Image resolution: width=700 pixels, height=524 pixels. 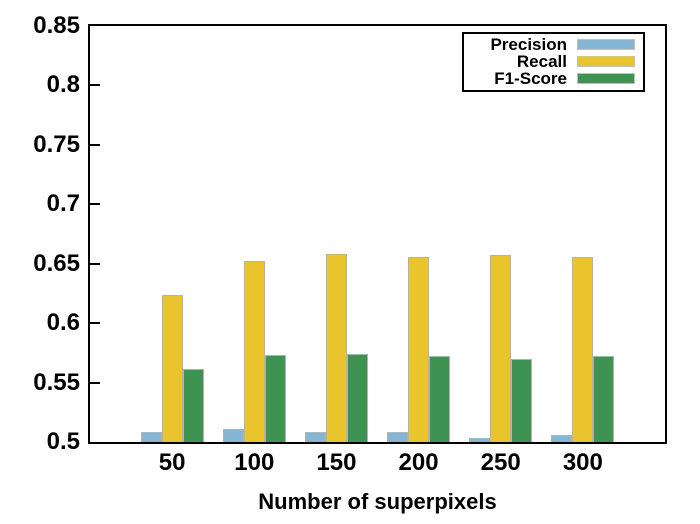 I want to click on legend-swatch-f1, so click(x=606, y=78).